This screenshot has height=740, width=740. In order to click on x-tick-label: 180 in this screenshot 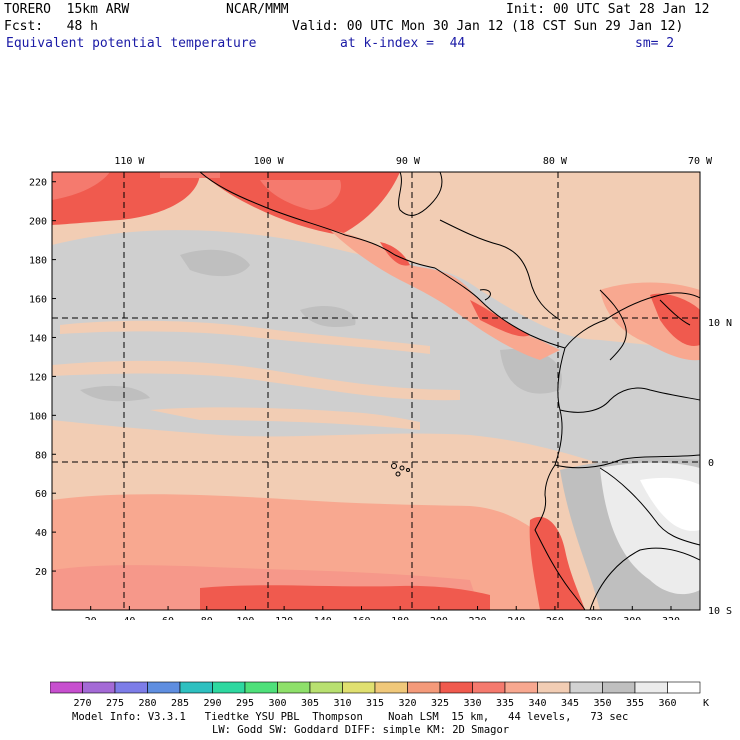, I will do `click(400, 618)`.